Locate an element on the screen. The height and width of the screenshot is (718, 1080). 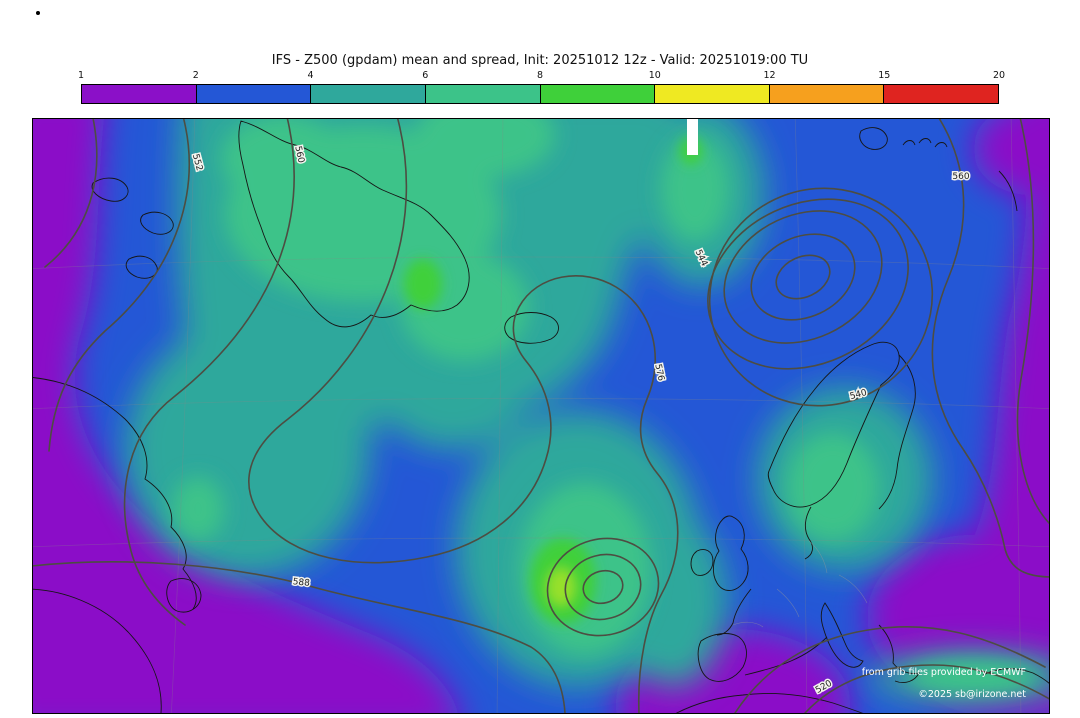
colorbar-tick: 2 is located at coordinates (195, 75).